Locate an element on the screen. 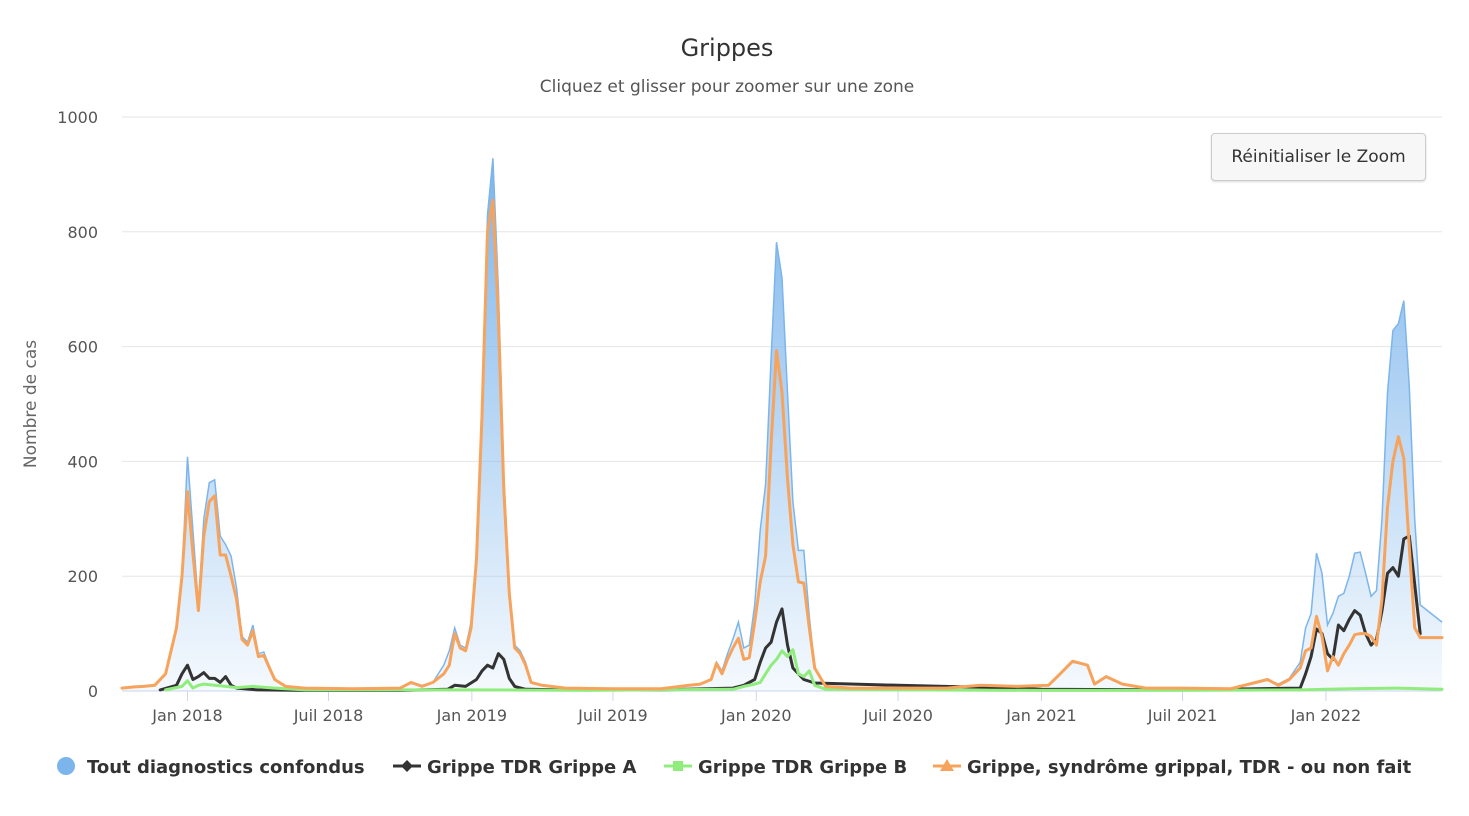  legend-circle-icon is located at coordinates (66, 766).